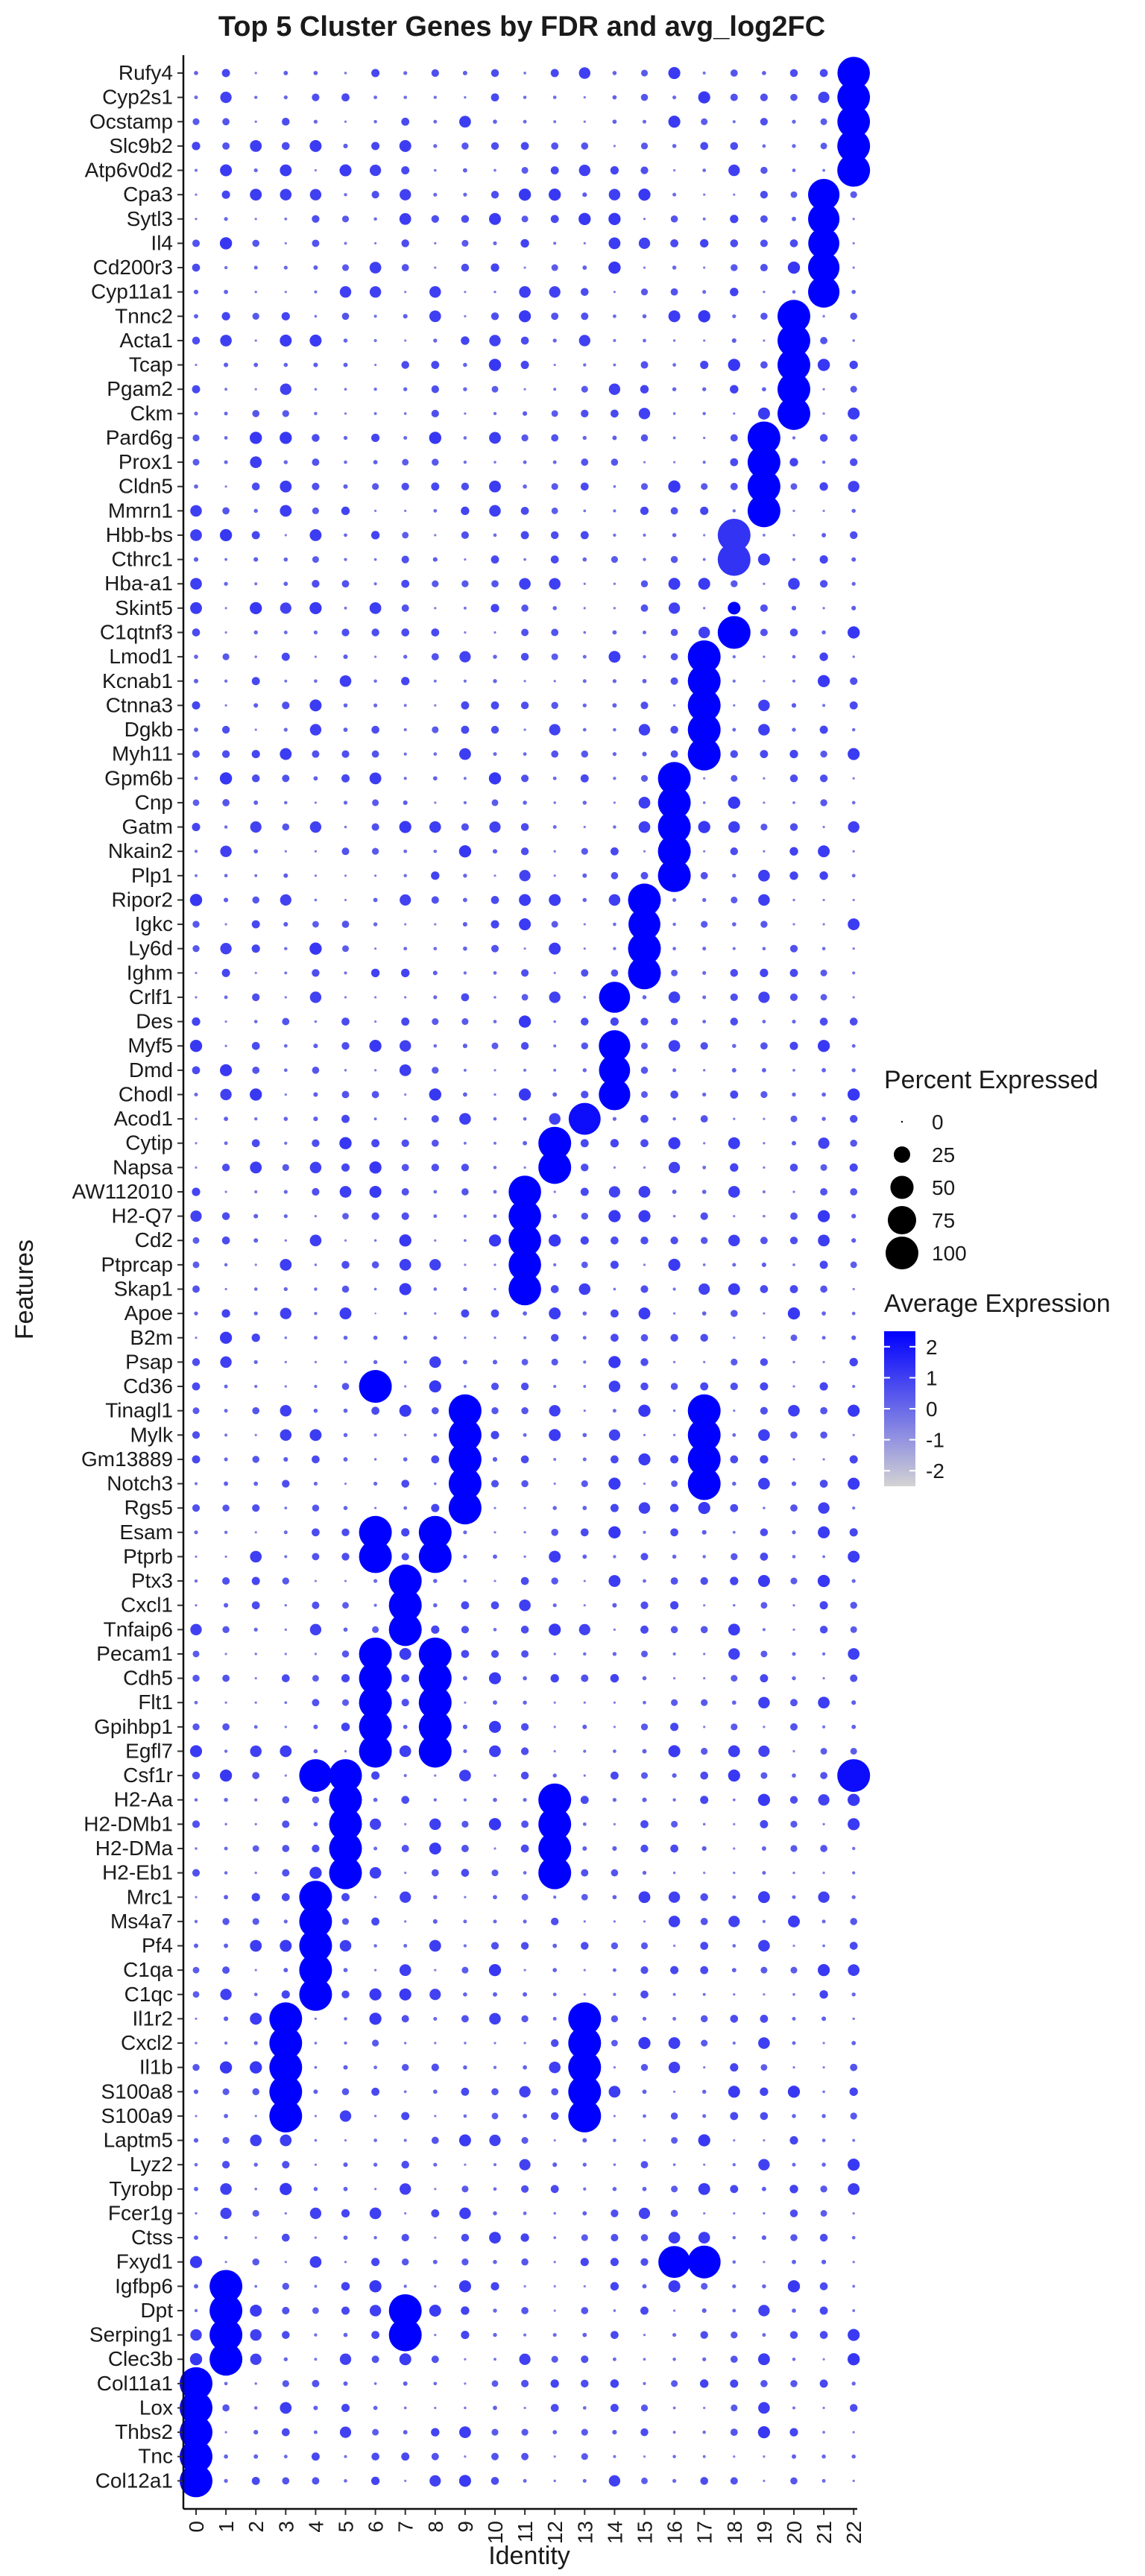 The image size is (1145, 2576). What do you see at coordinates (406, 2527) in the screenshot?
I see `x-tick-label: 7` at bounding box center [406, 2527].